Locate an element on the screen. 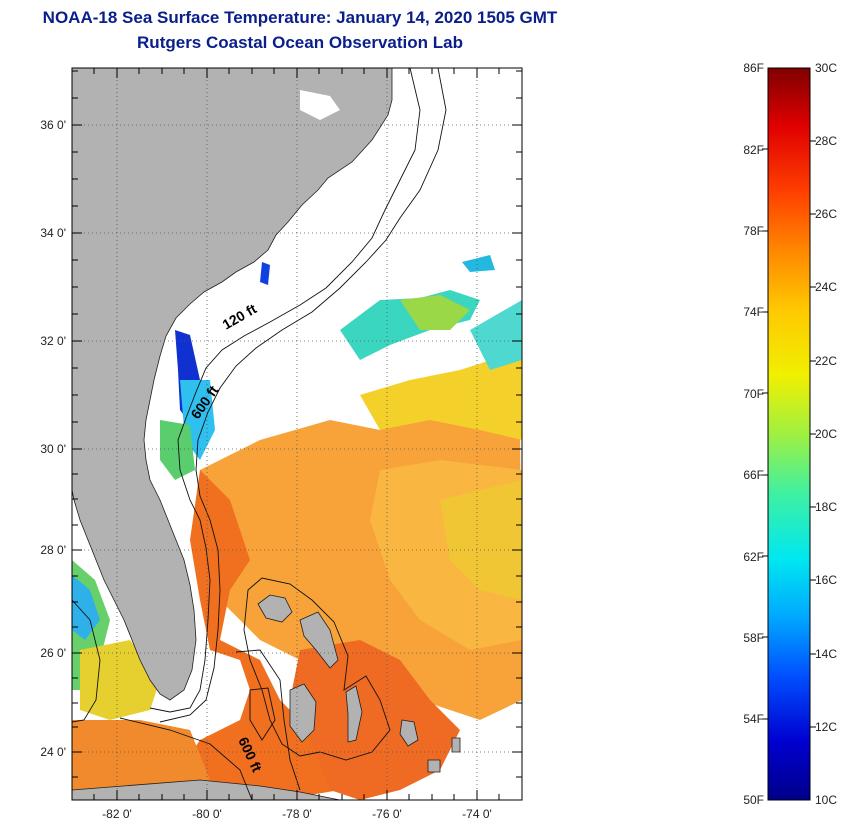 This screenshot has height=832, width=849. sst-yellow-ne is located at coordinates (441, 395).